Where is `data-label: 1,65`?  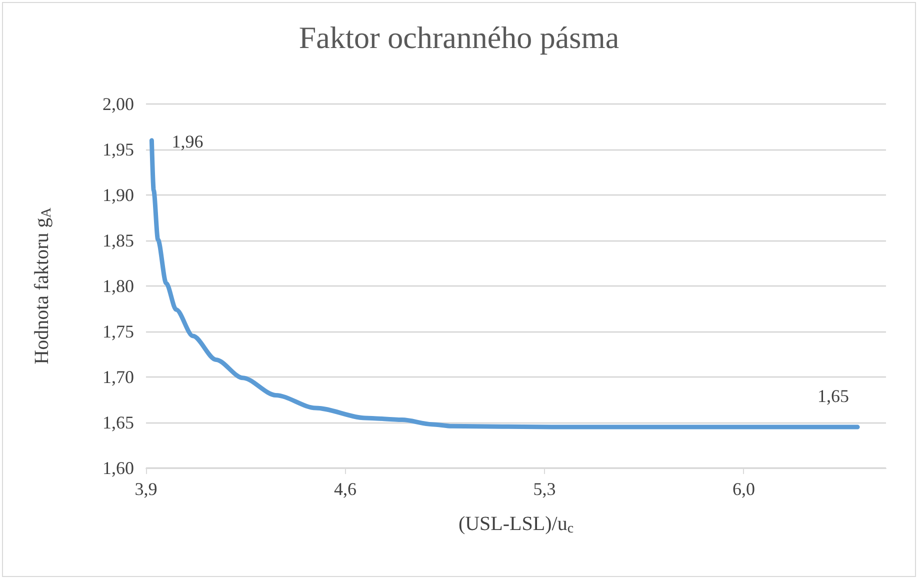 data-label: 1,65 is located at coordinates (834, 396).